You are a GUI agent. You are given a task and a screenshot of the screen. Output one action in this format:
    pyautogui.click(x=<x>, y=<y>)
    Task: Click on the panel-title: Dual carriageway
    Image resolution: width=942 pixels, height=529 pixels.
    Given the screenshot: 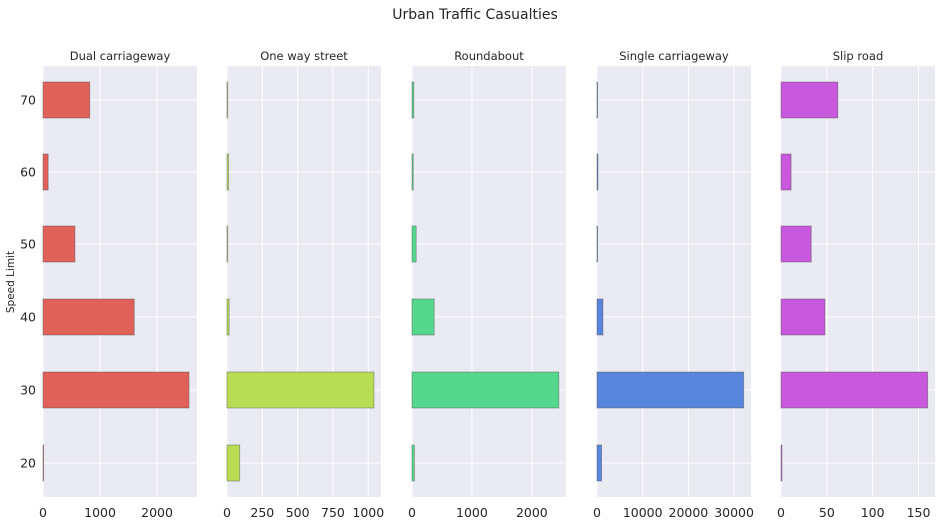 What is the action you would take?
    pyautogui.click(x=120, y=56)
    